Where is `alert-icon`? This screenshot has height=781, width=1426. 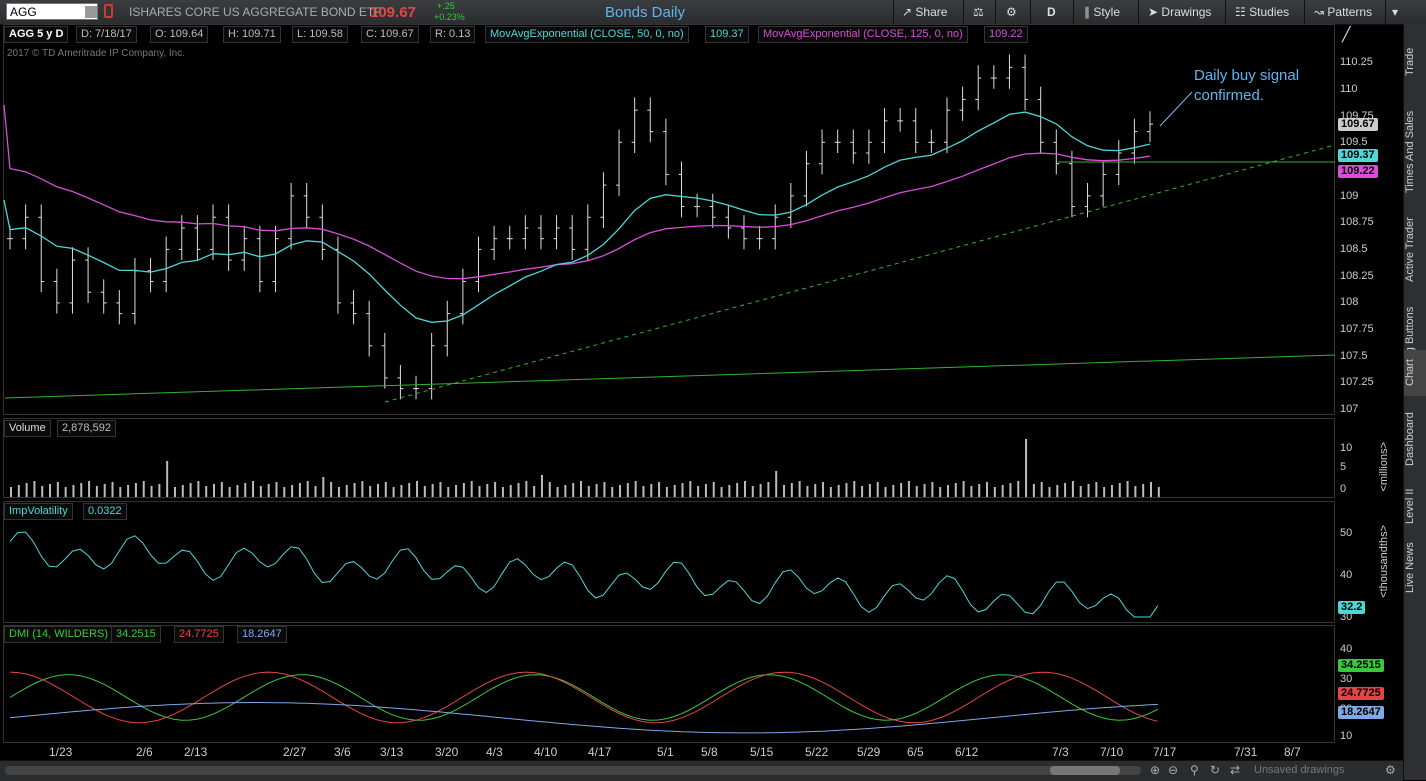 alert-icon is located at coordinates (108, 11).